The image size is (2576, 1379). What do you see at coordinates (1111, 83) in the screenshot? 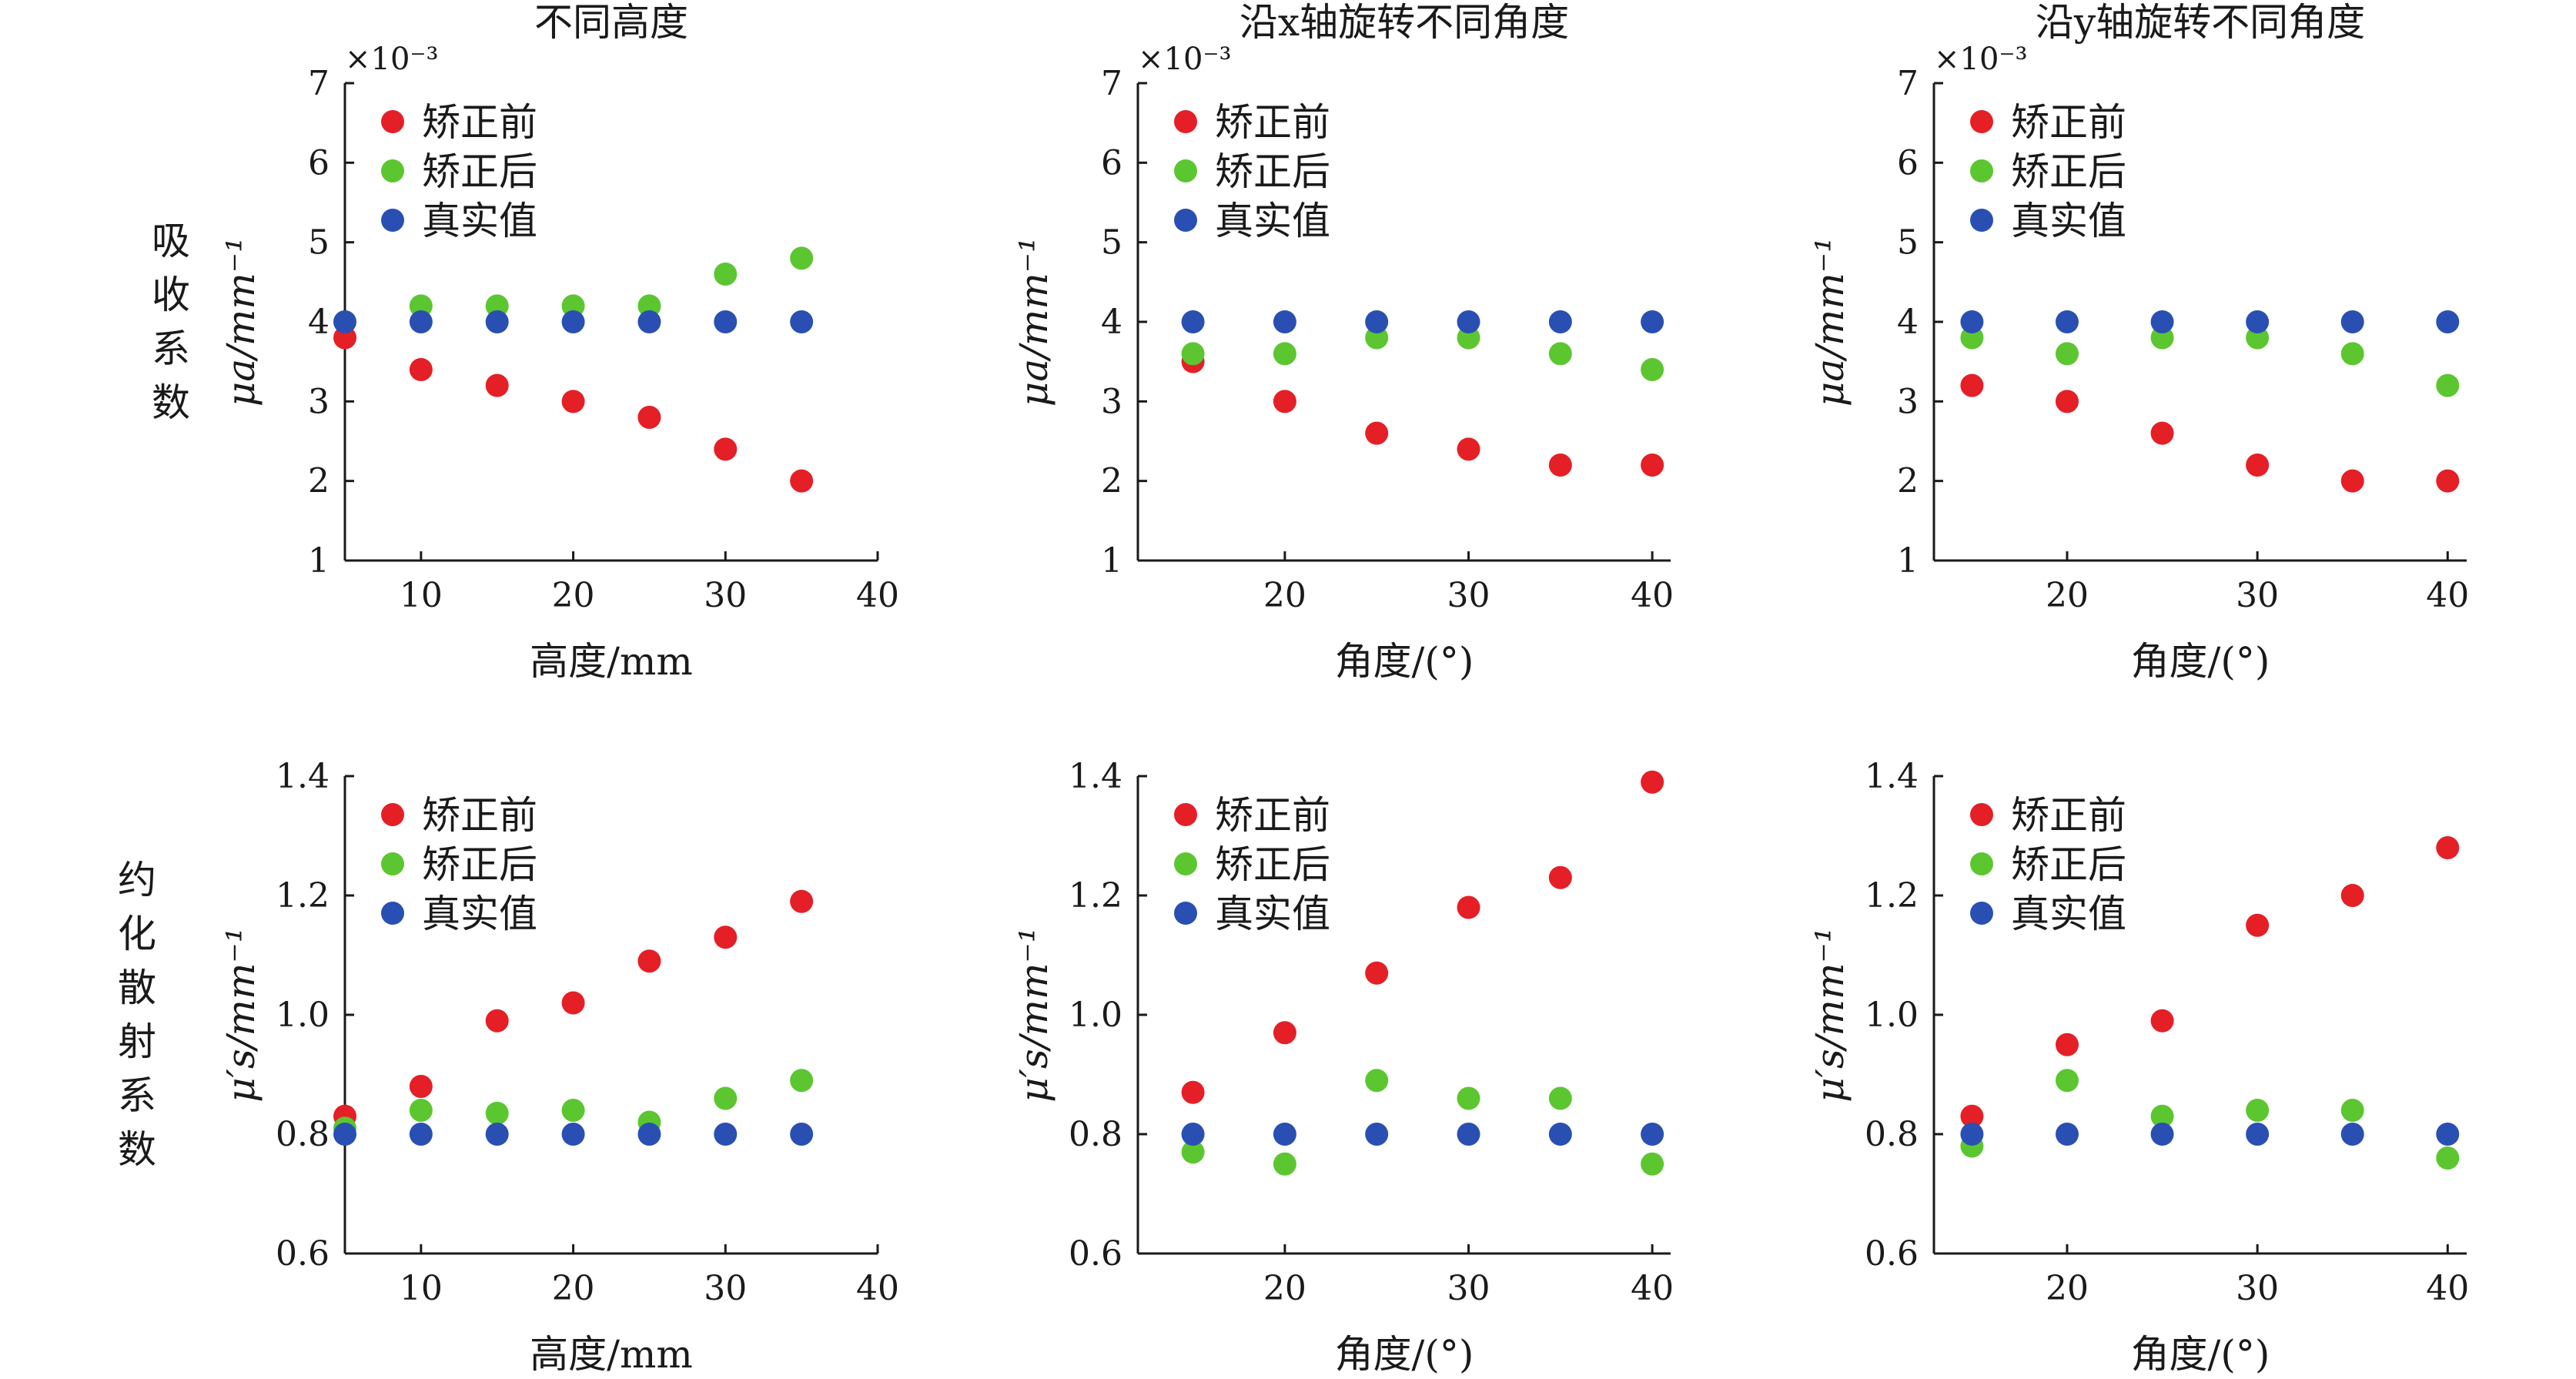
I see `y-tick-label: 7` at bounding box center [1111, 83].